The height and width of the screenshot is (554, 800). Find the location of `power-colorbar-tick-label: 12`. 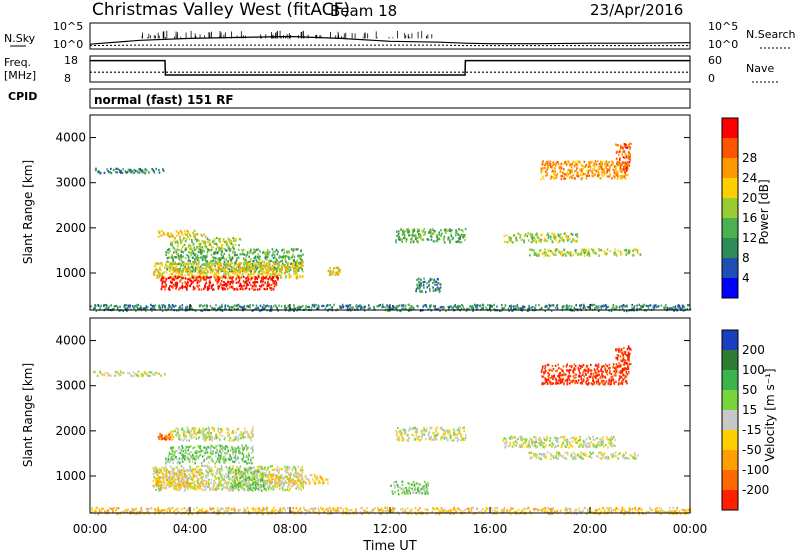

power-colorbar-tick-label: 12 is located at coordinates (749, 238).